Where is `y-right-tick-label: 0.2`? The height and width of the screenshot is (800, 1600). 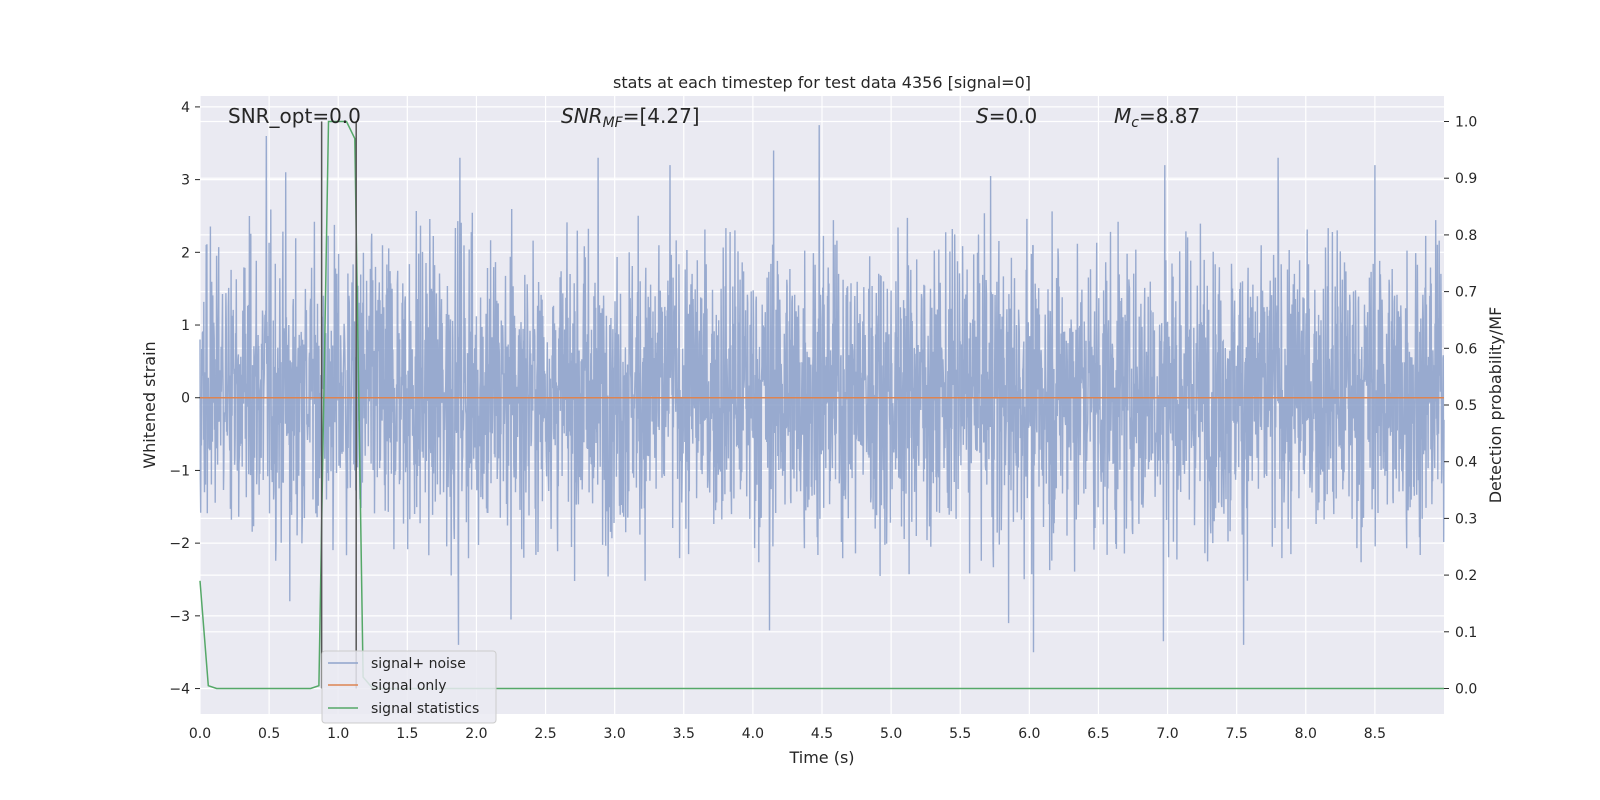 y-right-tick-label: 0.2 is located at coordinates (1466, 576).